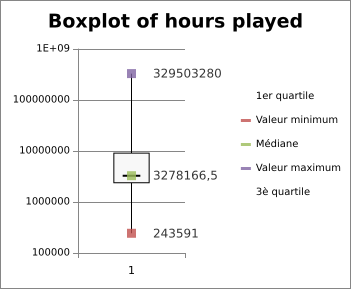 This screenshot has height=289, width=351. I want to click on text: 1er quartile, so click(285, 96).